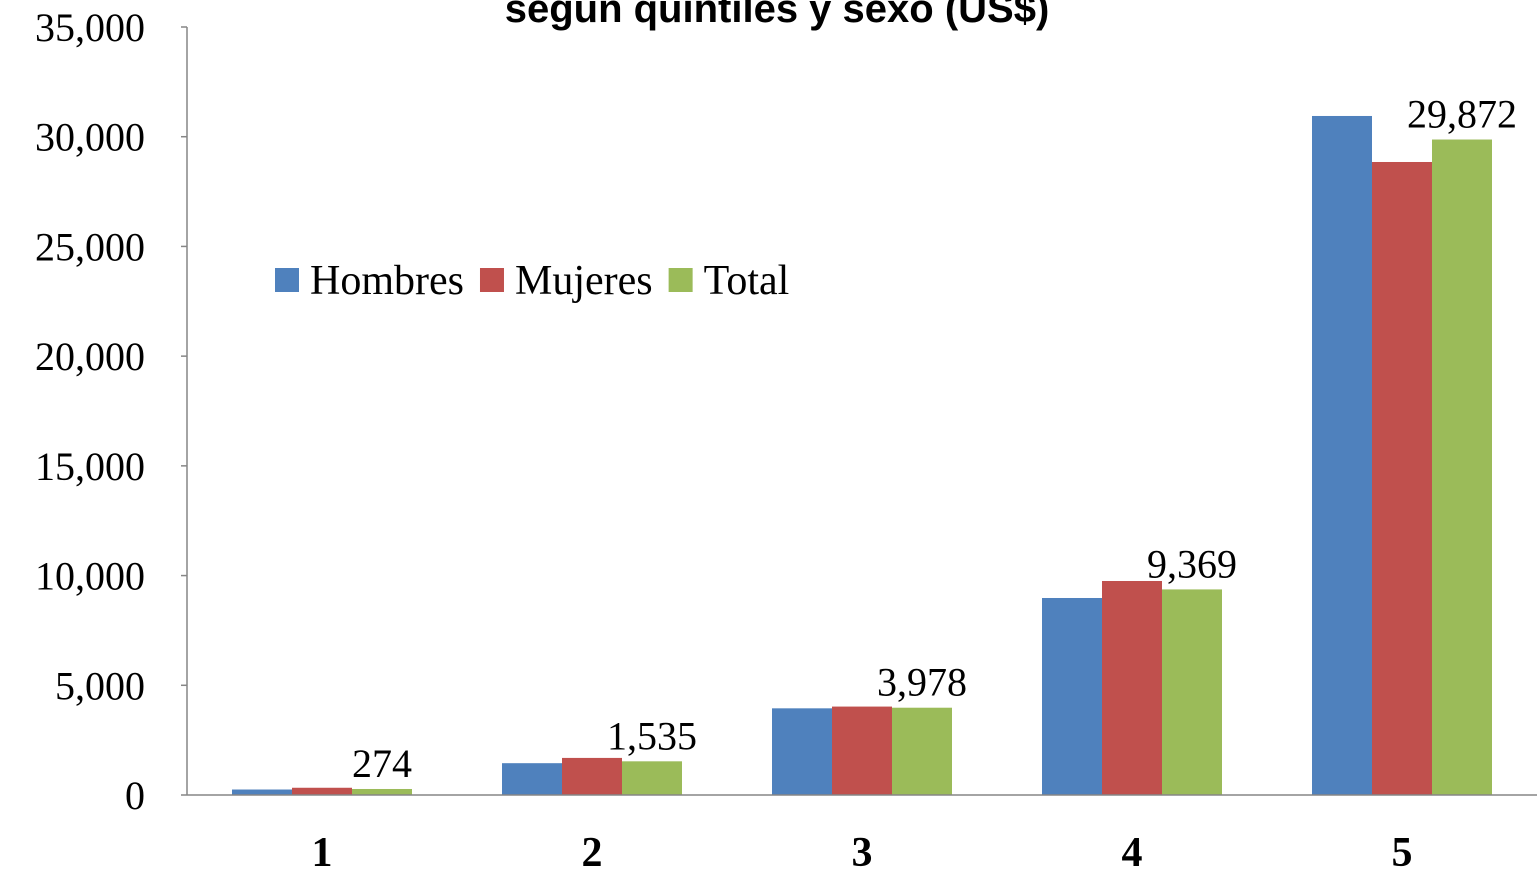 The height and width of the screenshot is (870, 1539). I want to click on y-tick-label: 30,000, so click(90, 137).